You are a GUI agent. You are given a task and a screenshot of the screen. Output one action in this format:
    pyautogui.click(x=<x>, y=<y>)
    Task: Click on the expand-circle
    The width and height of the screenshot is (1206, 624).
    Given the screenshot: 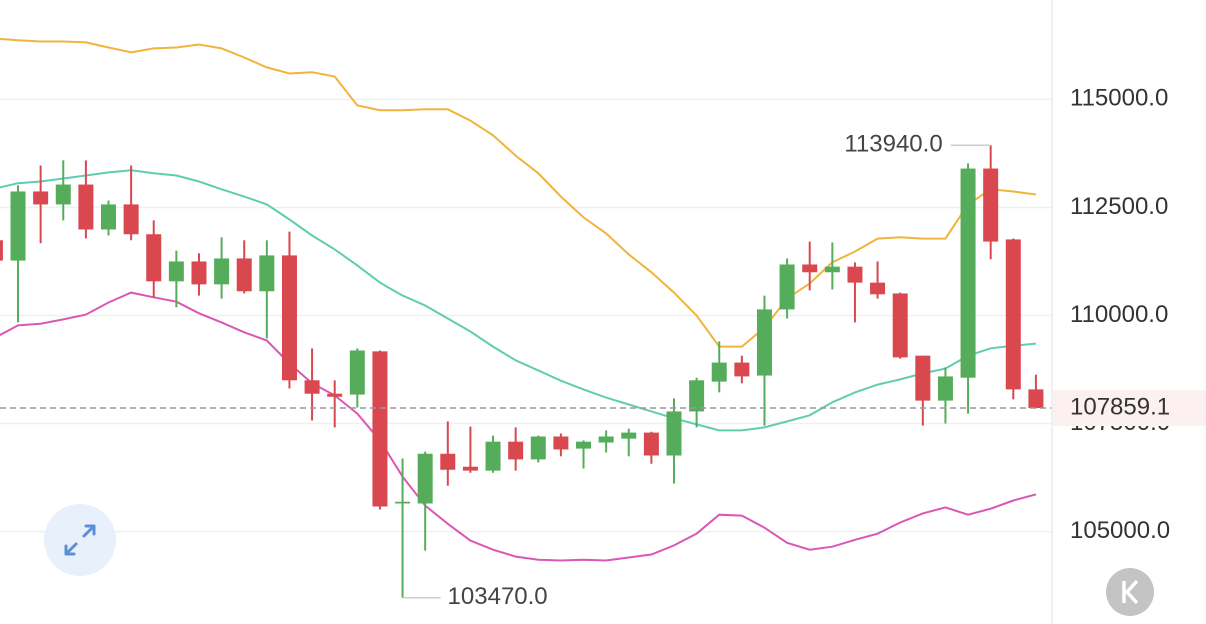 What is the action you would take?
    pyautogui.click(x=80, y=540)
    